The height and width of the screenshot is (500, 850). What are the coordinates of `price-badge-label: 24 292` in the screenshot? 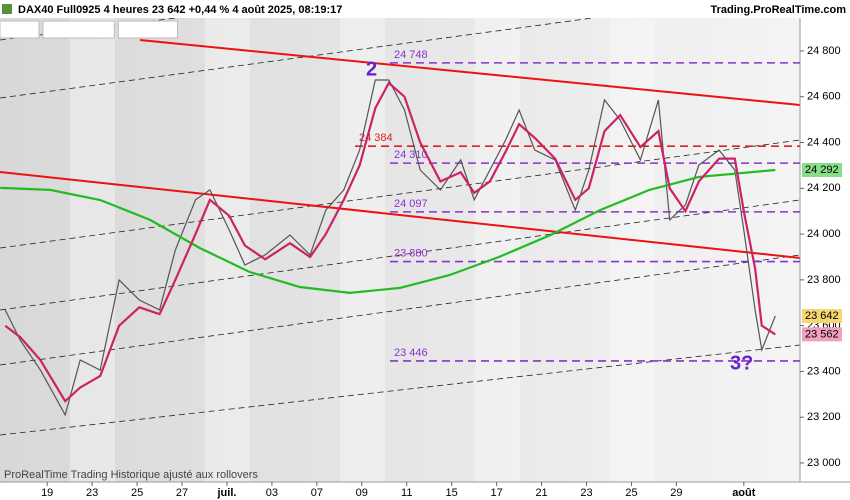 It's located at (822, 170).